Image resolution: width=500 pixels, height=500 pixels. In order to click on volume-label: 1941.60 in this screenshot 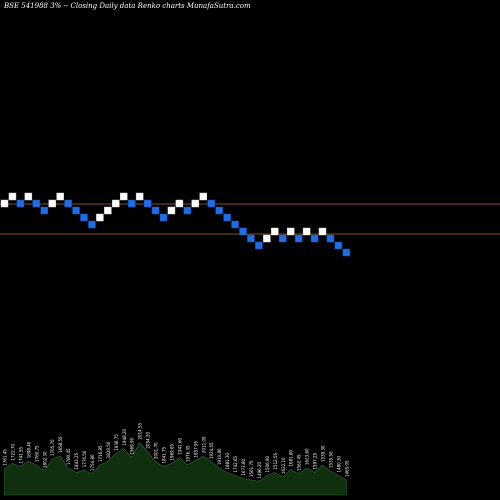, I will do `click(179, 446)`.